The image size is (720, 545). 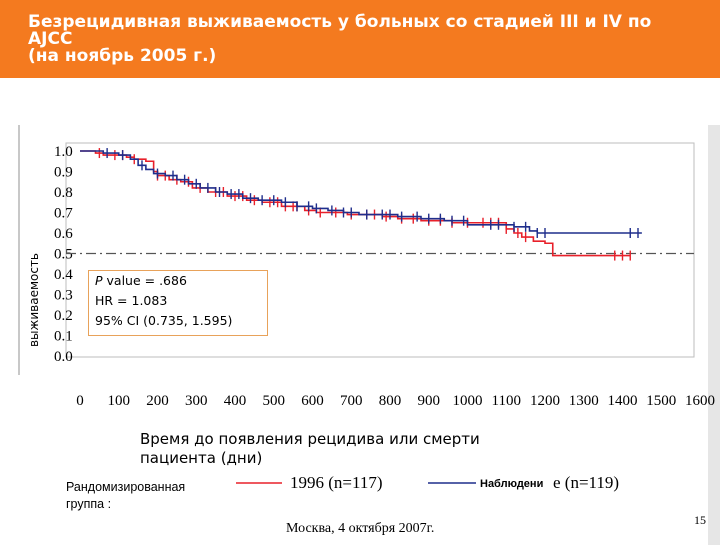 What do you see at coordinates (126, 495) in the screenshot?
I see `legend-group-label: Рандомизированная группа :` at bounding box center [126, 495].